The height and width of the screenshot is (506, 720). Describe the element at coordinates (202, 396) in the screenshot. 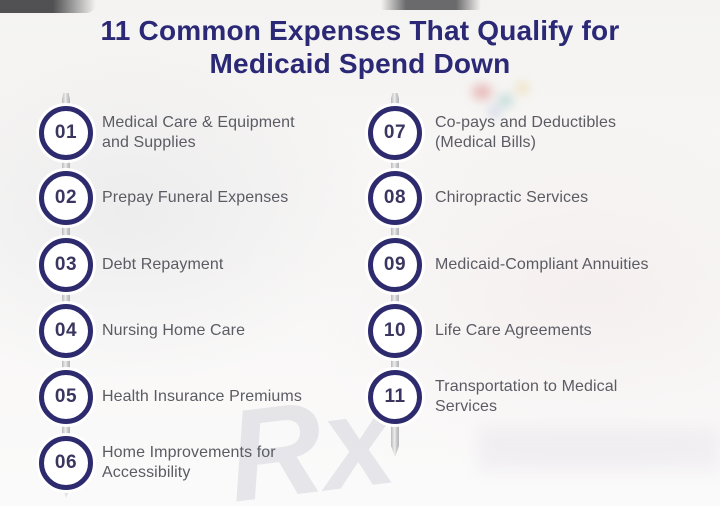

I see `item-label: Health Insurance Premiums` at that location.